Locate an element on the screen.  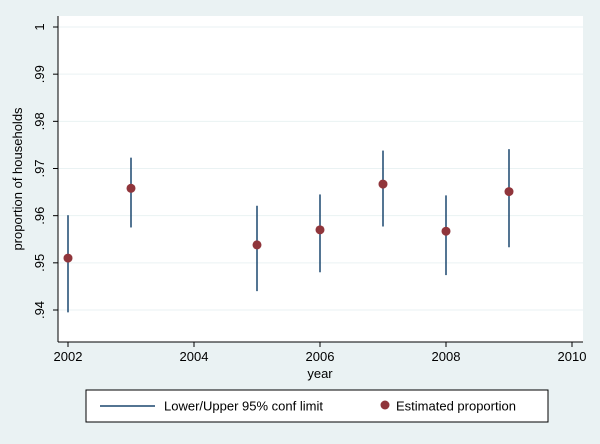
legend-label-range: Lower/Upper 95% conf limit is located at coordinates (243, 406).